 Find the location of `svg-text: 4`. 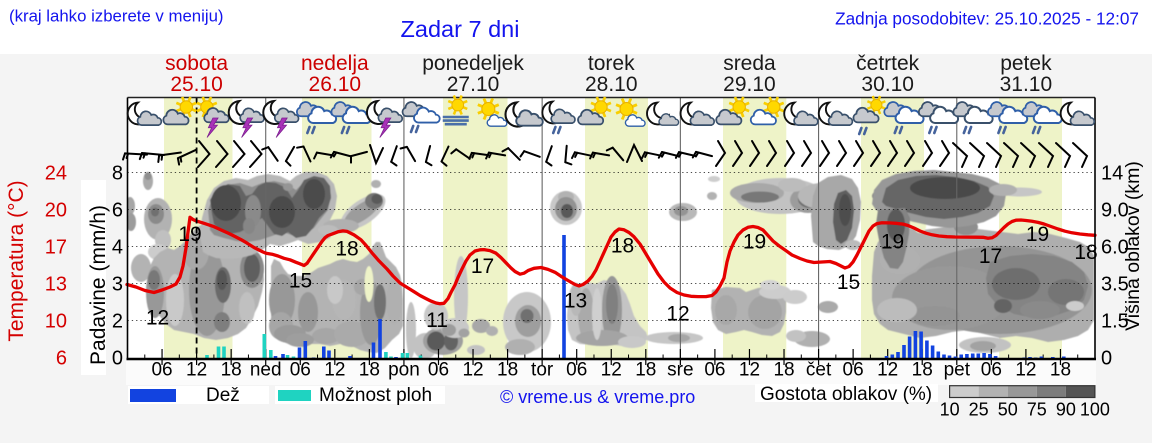

svg-text: 4 is located at coordinates (117, 248).